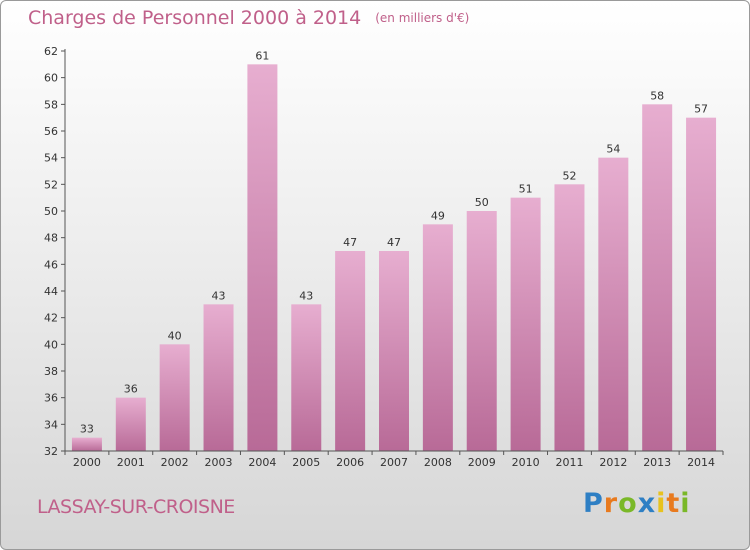 This screenshot has width=750, height=550. What do you see at coordinates (174, 397) in the screenshot?
I see `bar-2002` at bounding box center [174, 397].